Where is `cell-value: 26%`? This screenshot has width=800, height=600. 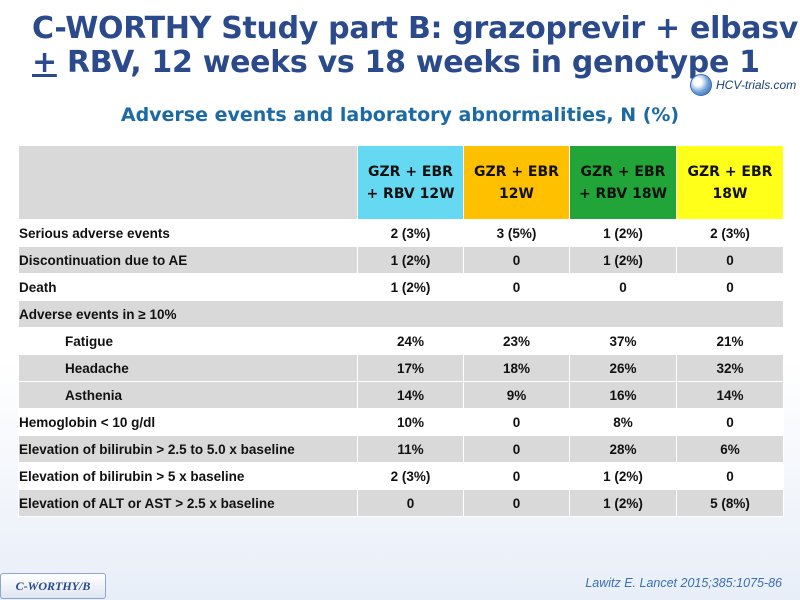 cell-value: 26% is located at coordinates (623, 368).